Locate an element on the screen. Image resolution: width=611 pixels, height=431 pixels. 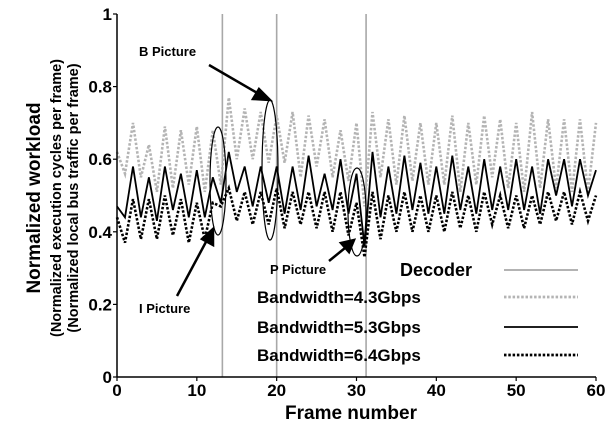
i-picture-arrowhead is located at coordinates (207, 237).